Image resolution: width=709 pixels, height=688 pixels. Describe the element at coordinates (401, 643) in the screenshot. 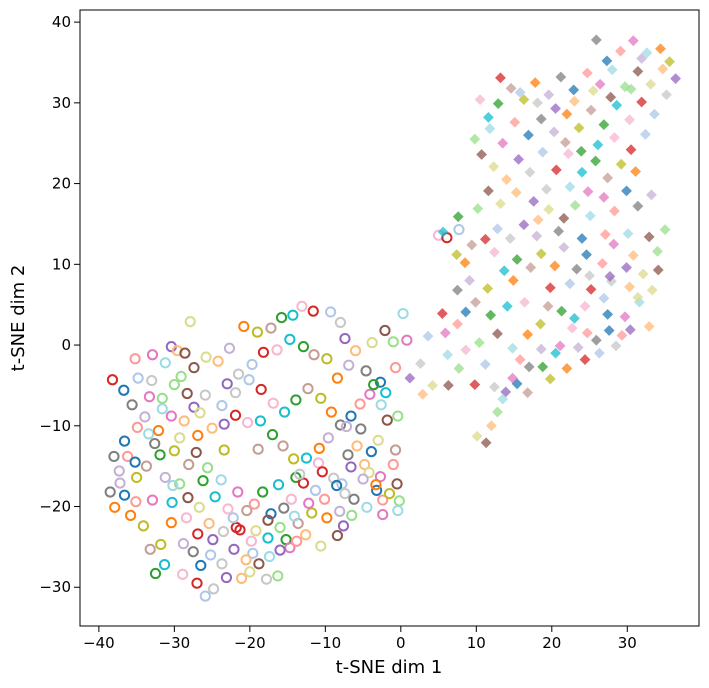

I see `x-tick-label: 0` at that location.